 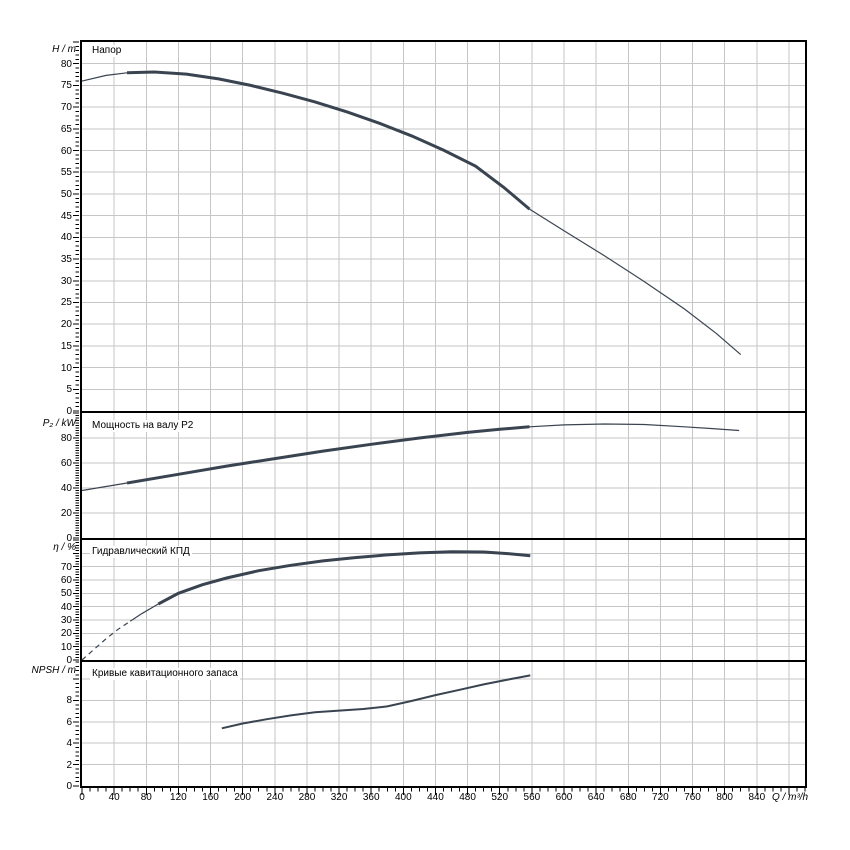 I want to click on power-chart-svg, so click(x=439, y=475).